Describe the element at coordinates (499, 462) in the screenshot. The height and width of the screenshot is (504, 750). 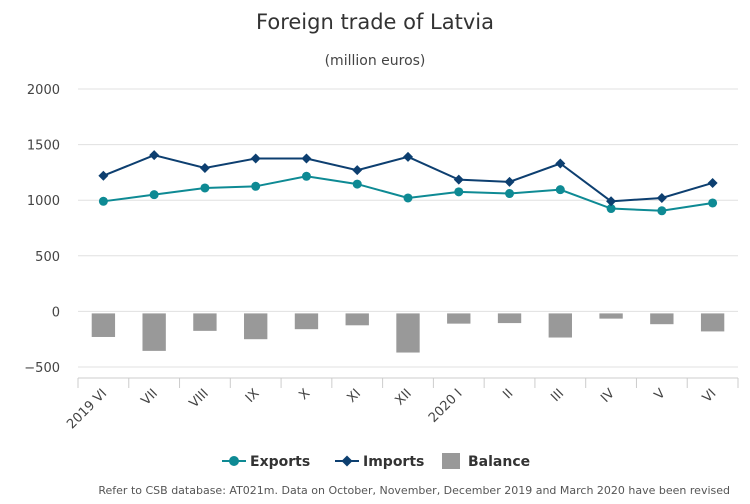
I see `legend-balance-label: Balance` at that location.